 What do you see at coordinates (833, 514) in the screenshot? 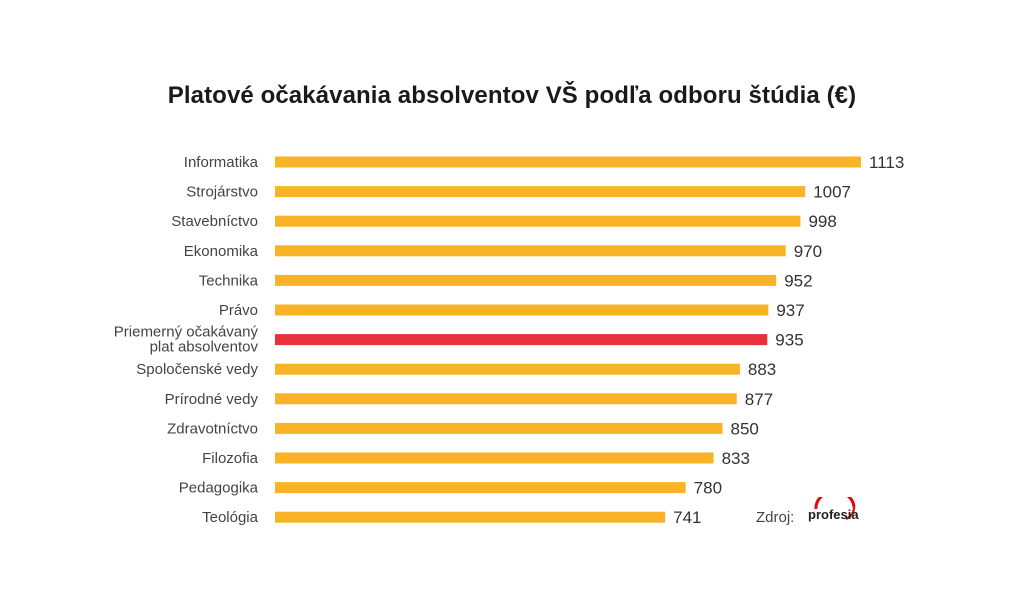
I see `logo-text: profesia` at bounding box center [833, 514].